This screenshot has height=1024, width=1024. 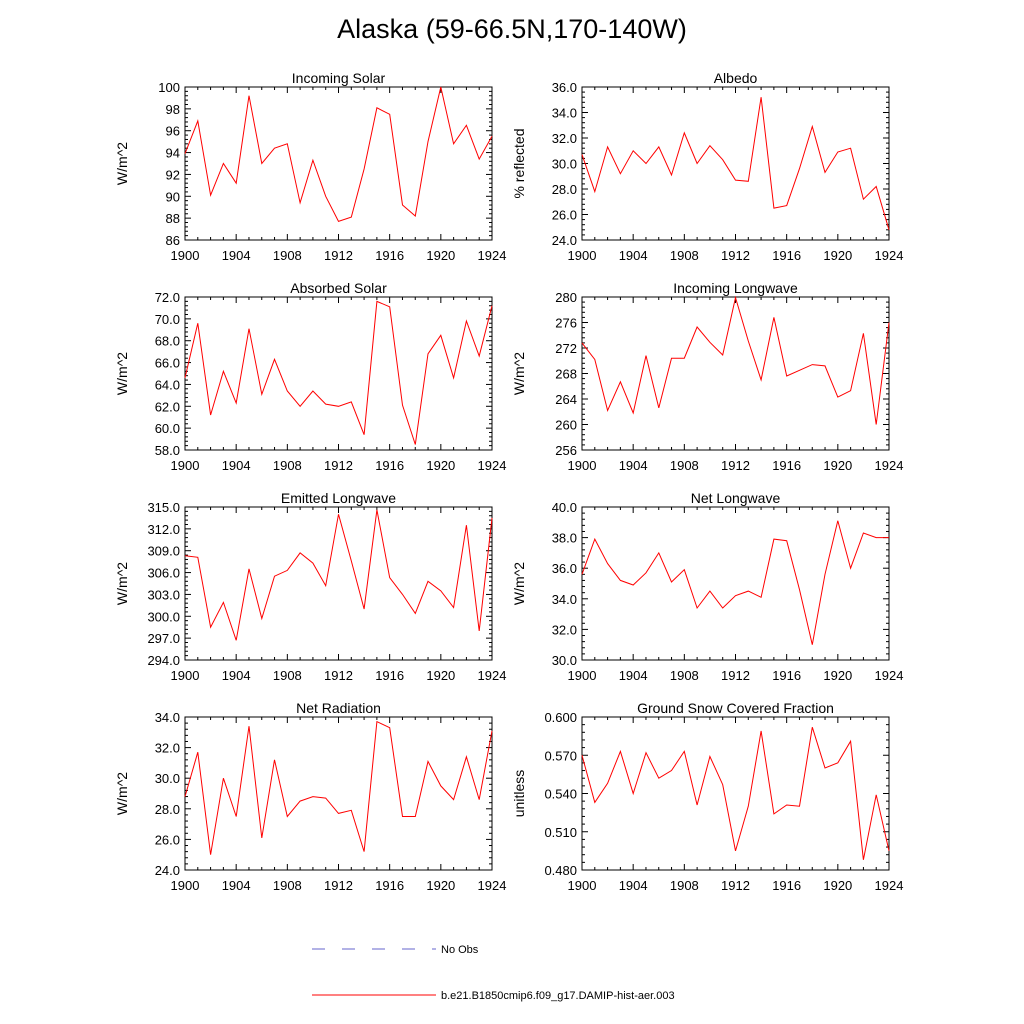 What do you see at coordinates (566, 348) in the screenshot?
I see `y-tick-label: 272` at bounding box center [566, 348].